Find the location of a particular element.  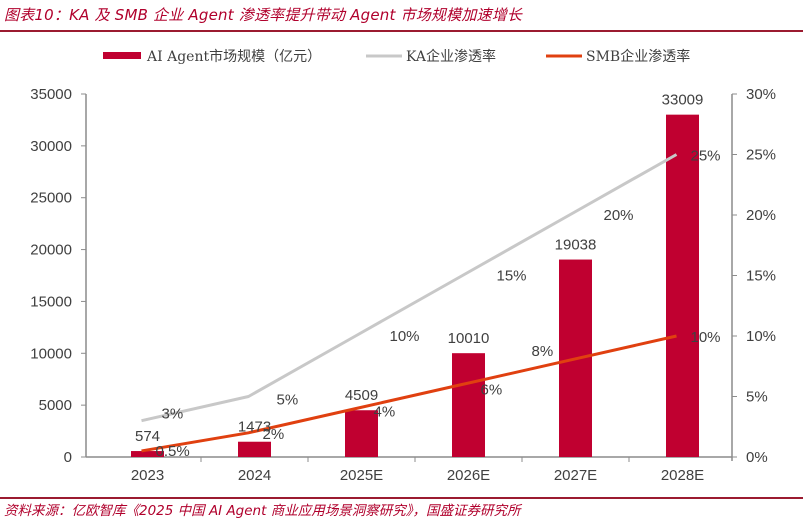

left-axis-tick-label: 0 is located at coordinates (68, 457).